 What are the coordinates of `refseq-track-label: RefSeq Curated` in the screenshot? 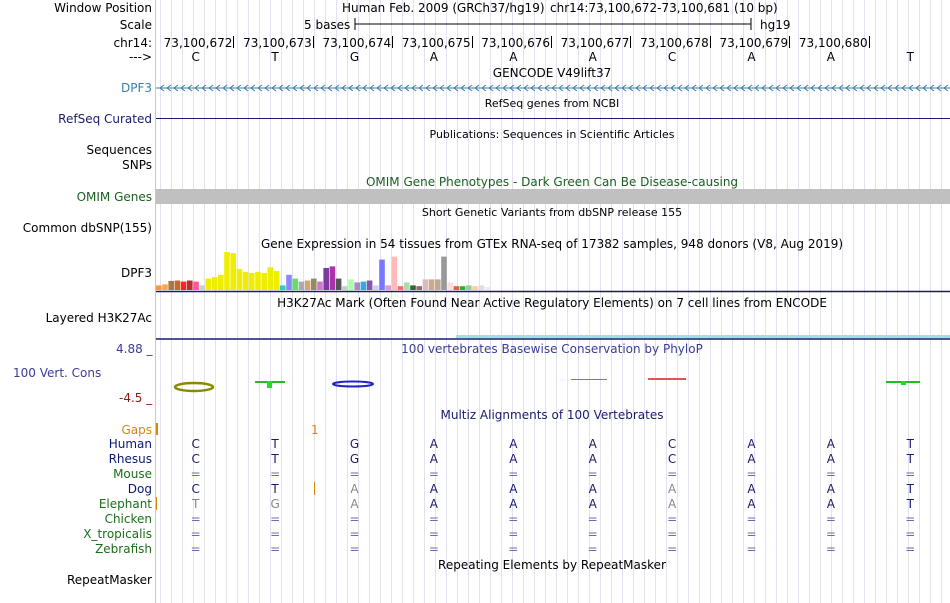 It's located at (105, 119).